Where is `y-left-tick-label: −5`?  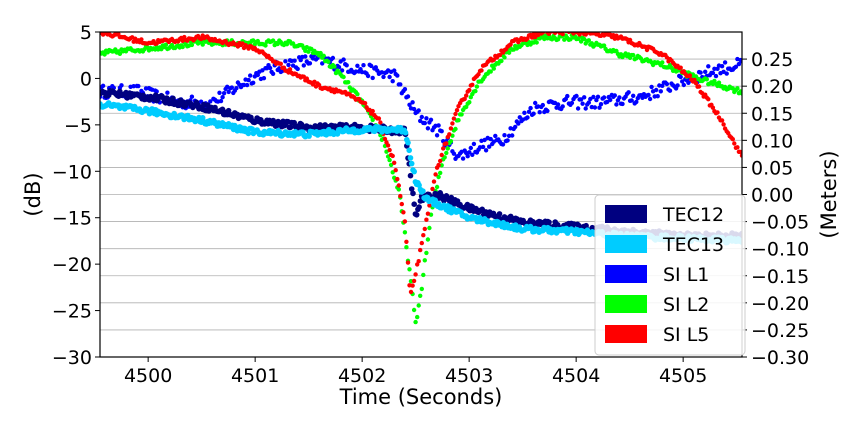 y-left-tick-label: −5 is located at coordinates (78, 126).